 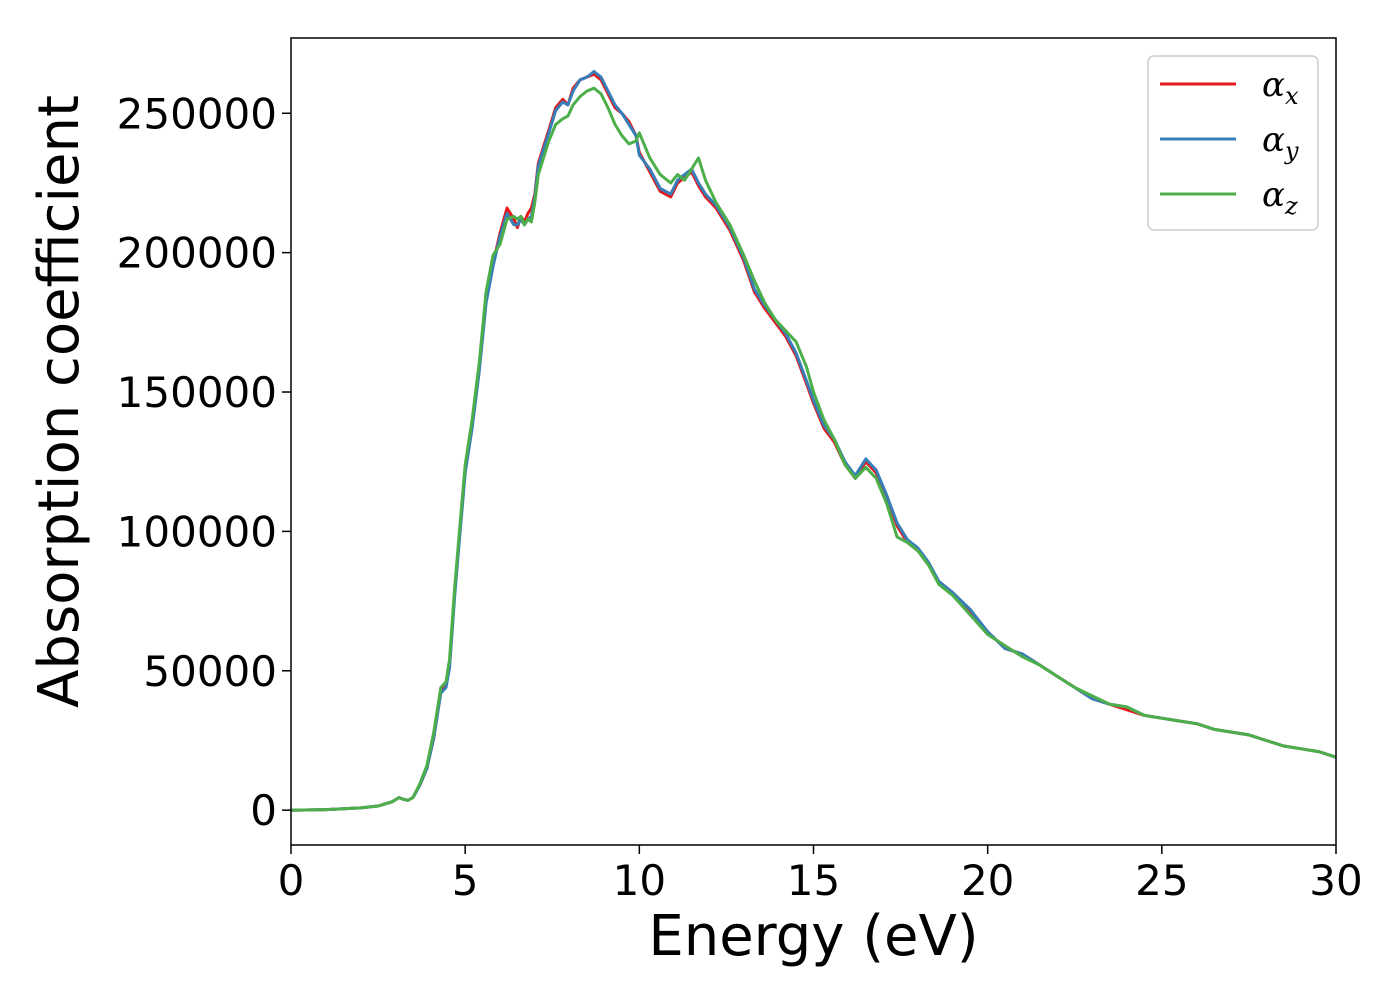 I want to click on x-tick-label: 10, so click(x=639, y=880).